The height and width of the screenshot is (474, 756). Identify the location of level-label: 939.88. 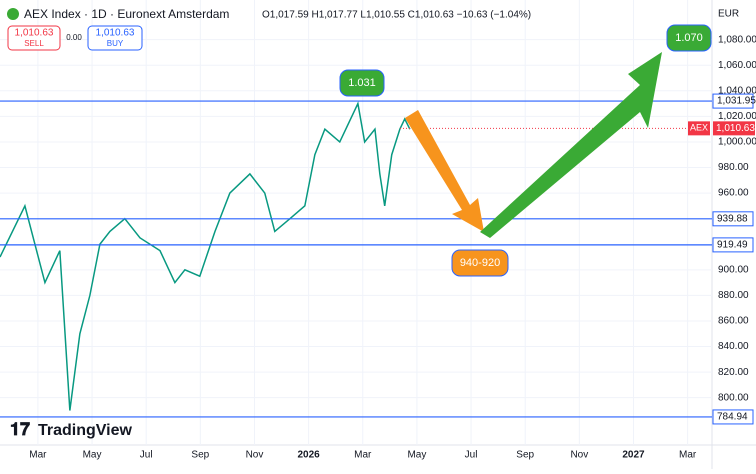
(732, 218).